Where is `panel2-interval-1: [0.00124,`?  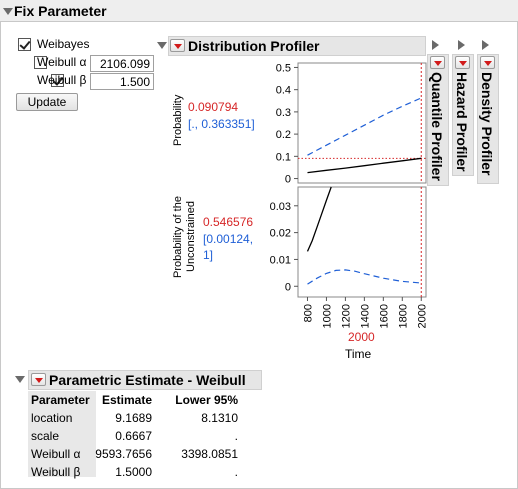
panel2-interval-1: [0.00124, is located at coordinates (228, 239).